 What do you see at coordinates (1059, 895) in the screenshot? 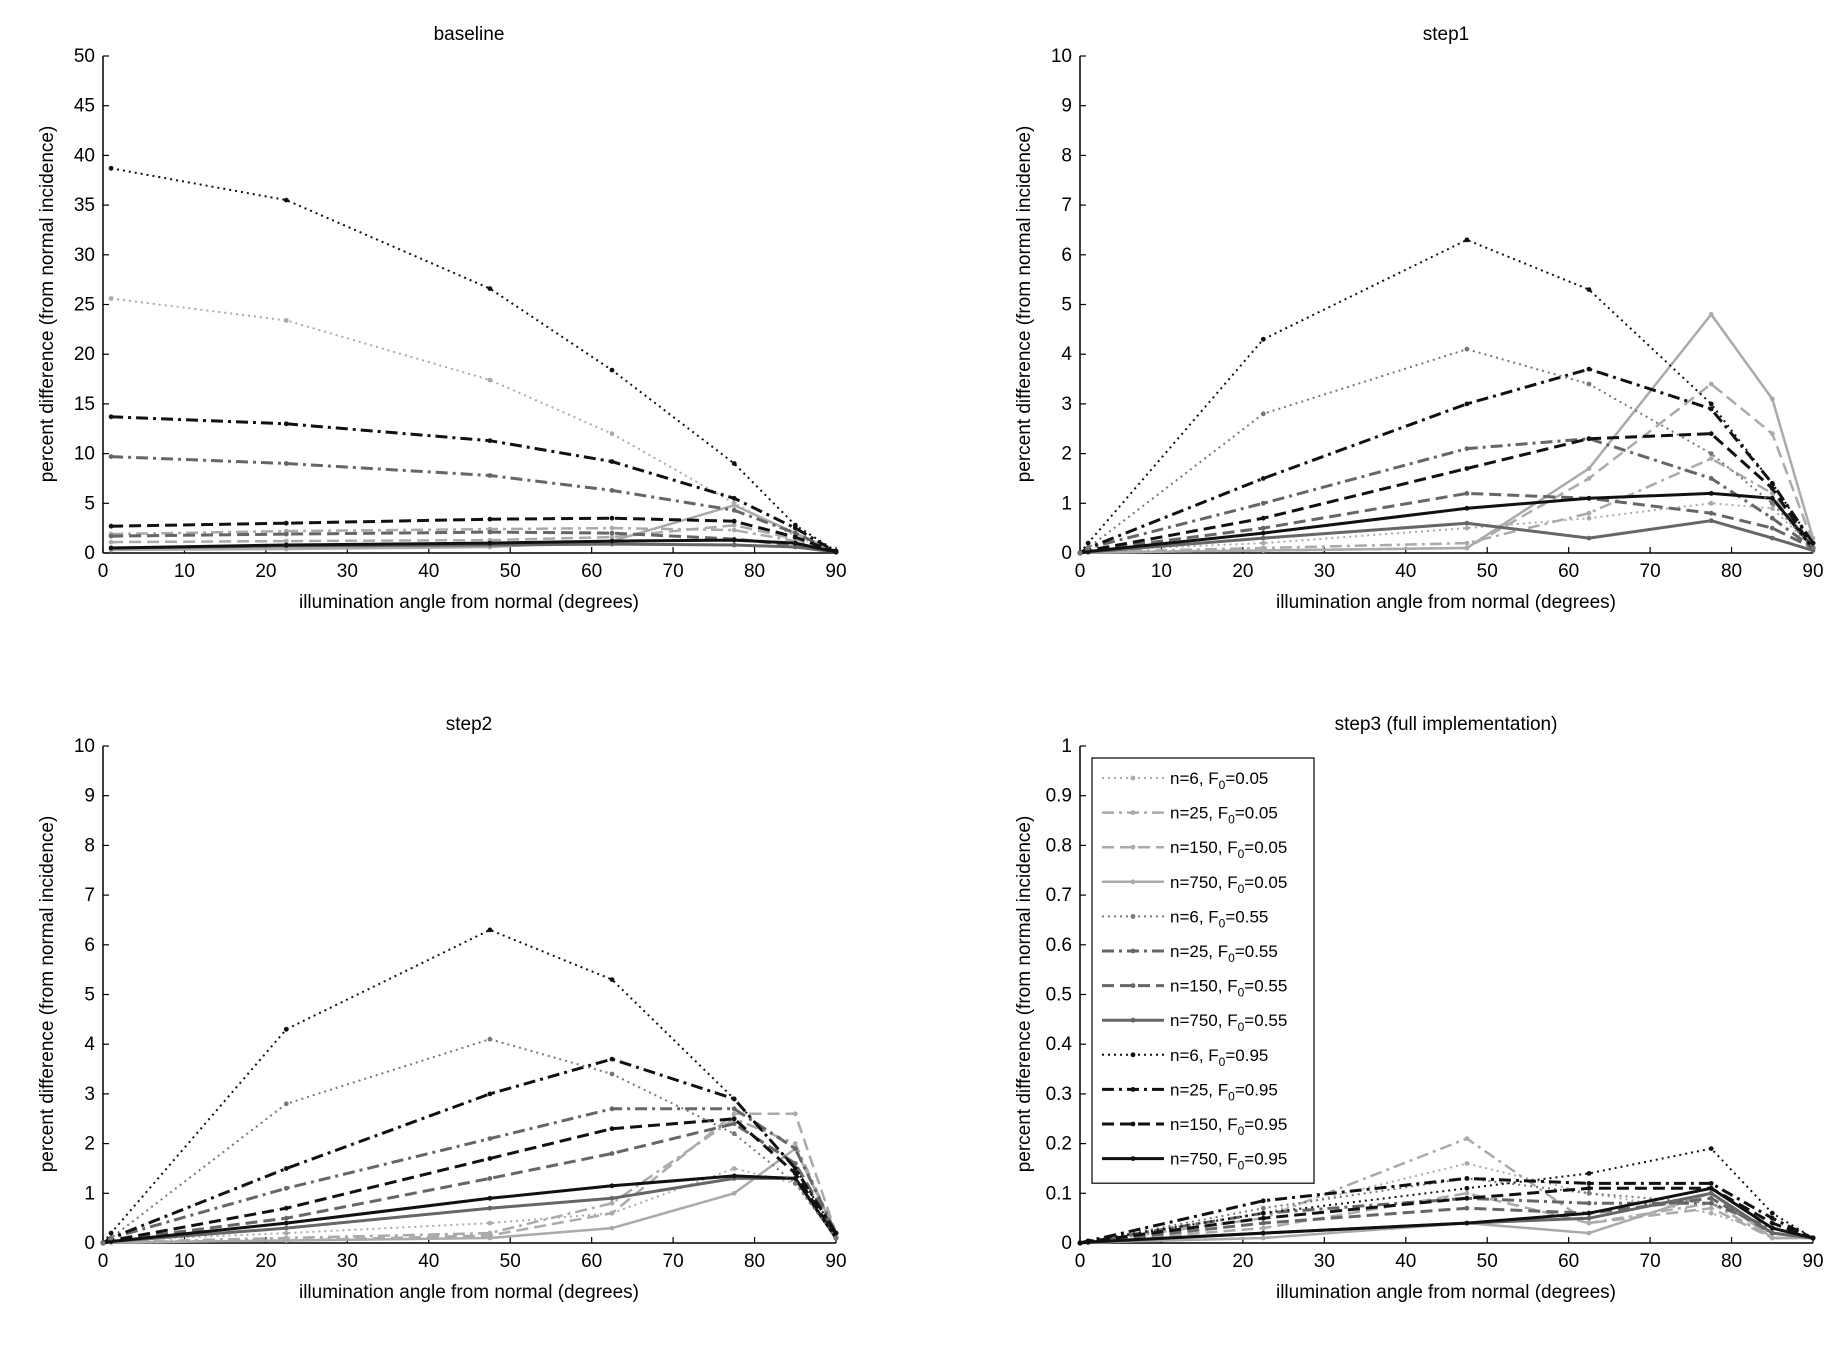
I see `y-tick-label: 0.7` at bounding box center [1059, 895].